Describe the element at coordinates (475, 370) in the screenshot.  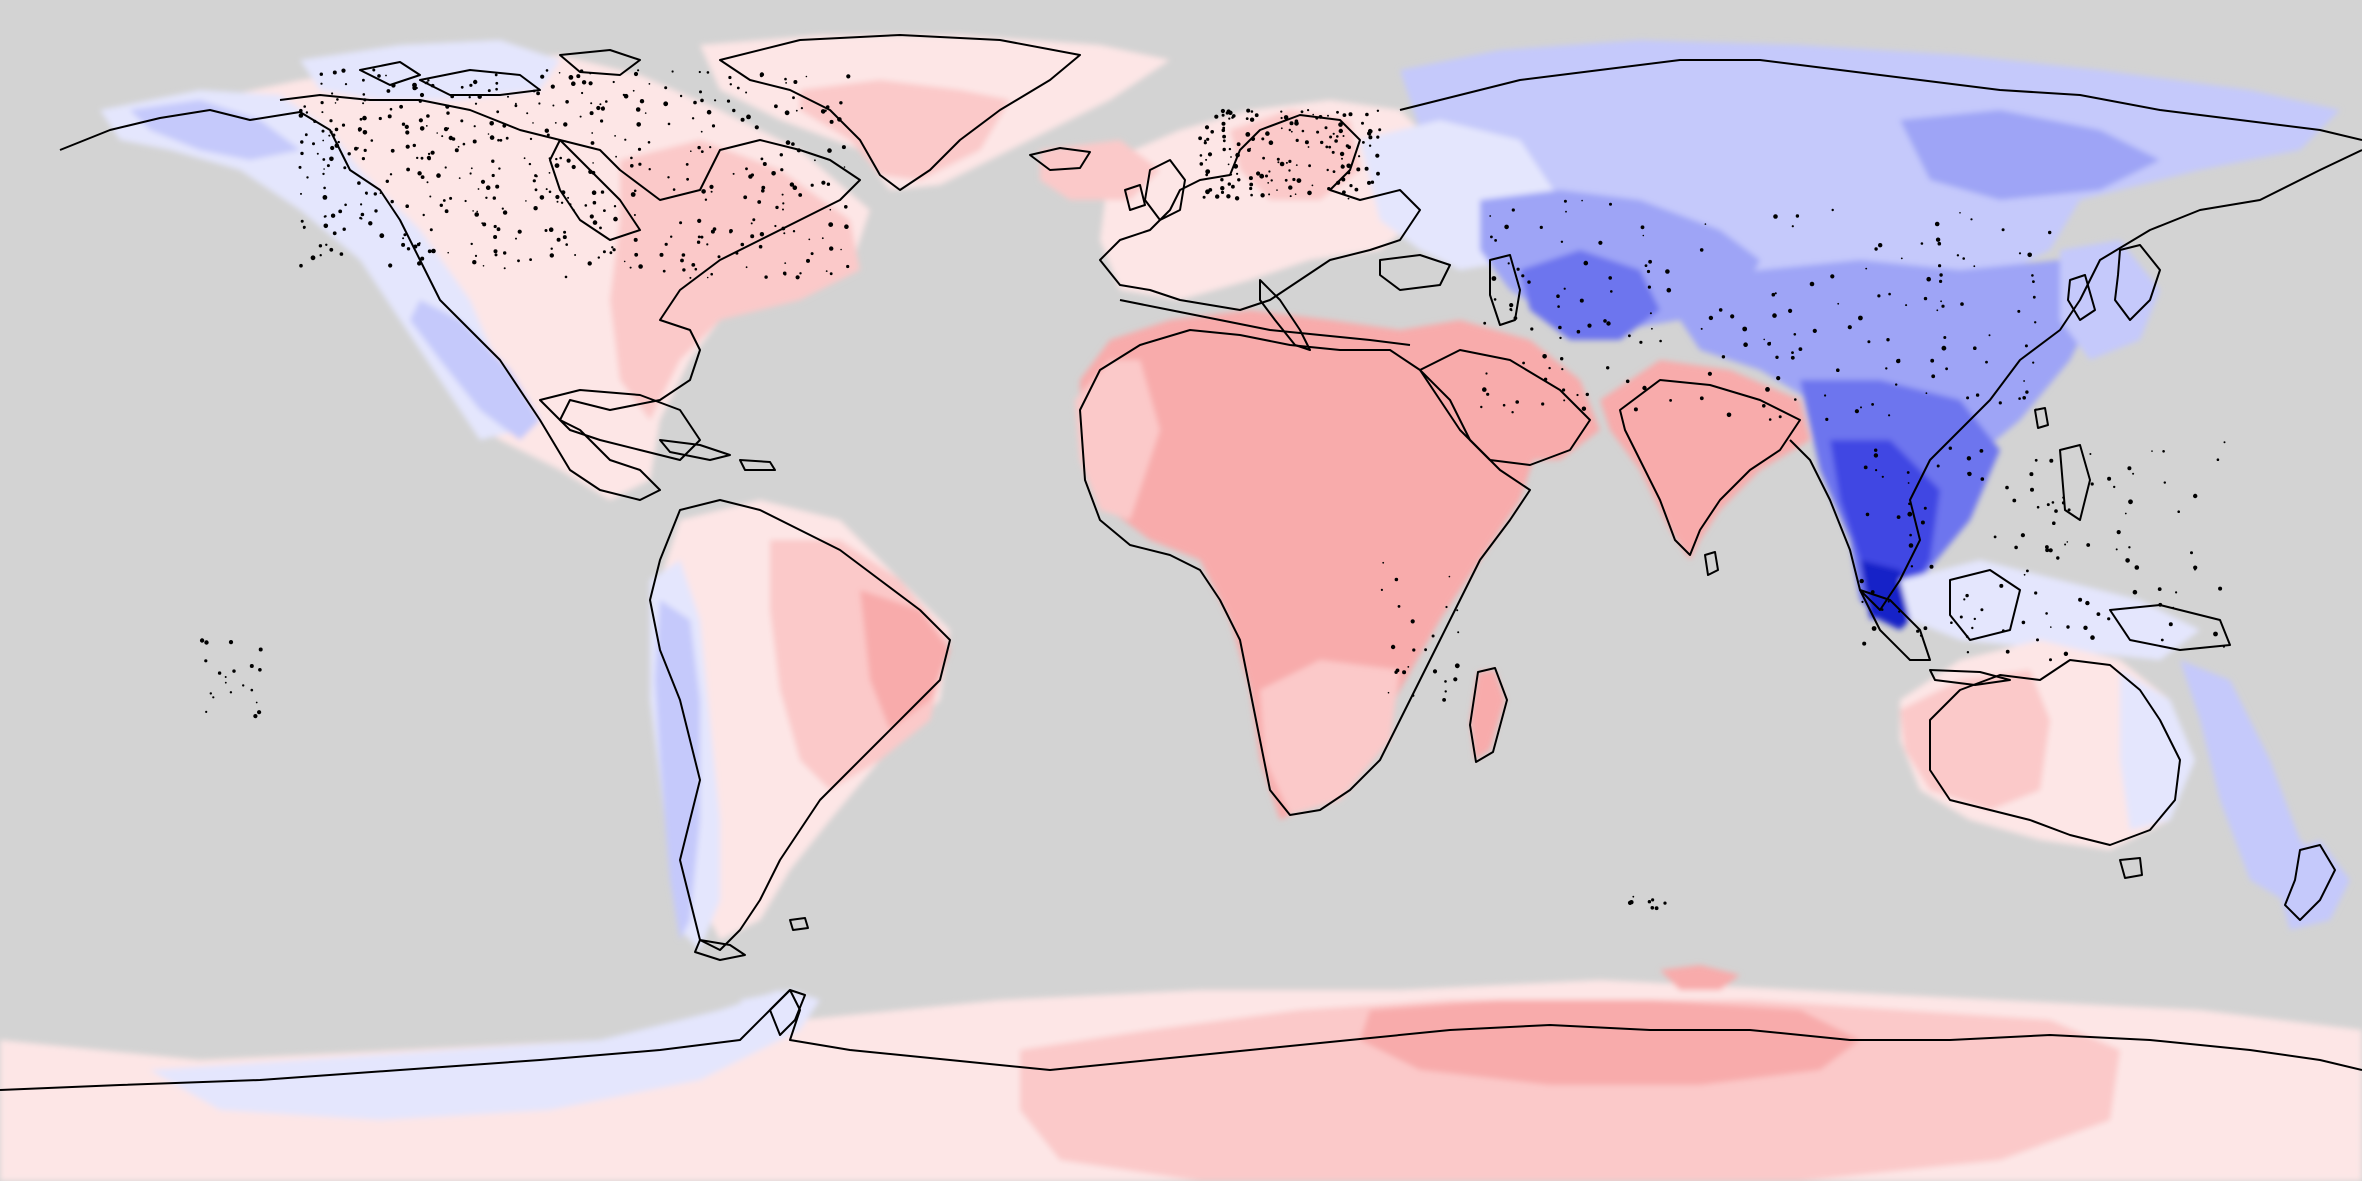
I see `north-america-rockies-cool-shading` at that location.